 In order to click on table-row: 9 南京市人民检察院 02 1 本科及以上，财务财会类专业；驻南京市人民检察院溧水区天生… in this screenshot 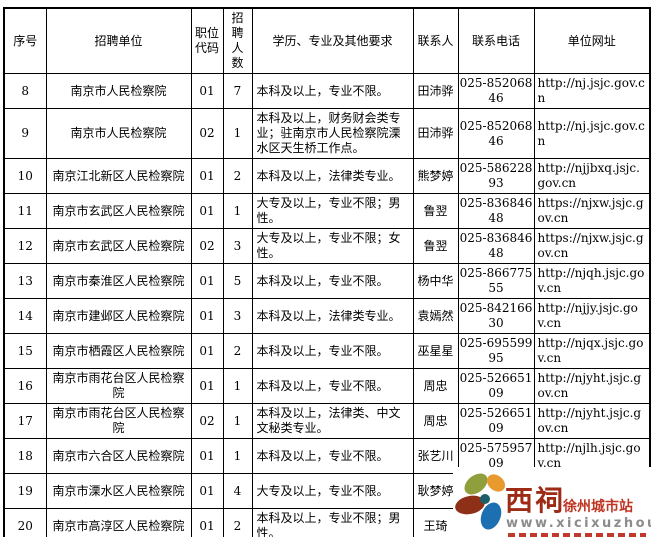, I will do `click(327, 133)`.